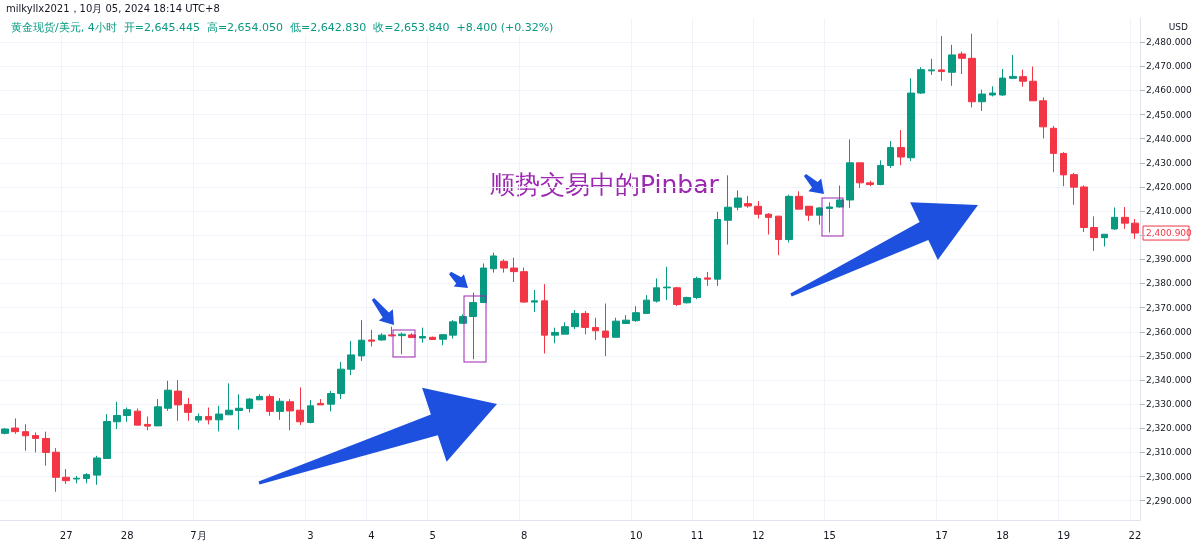  What do you see at coordinates (1169, 42) in the screenshot?
I see `y-tick-label: 2,480.000` at bounding box center [1169, 42].